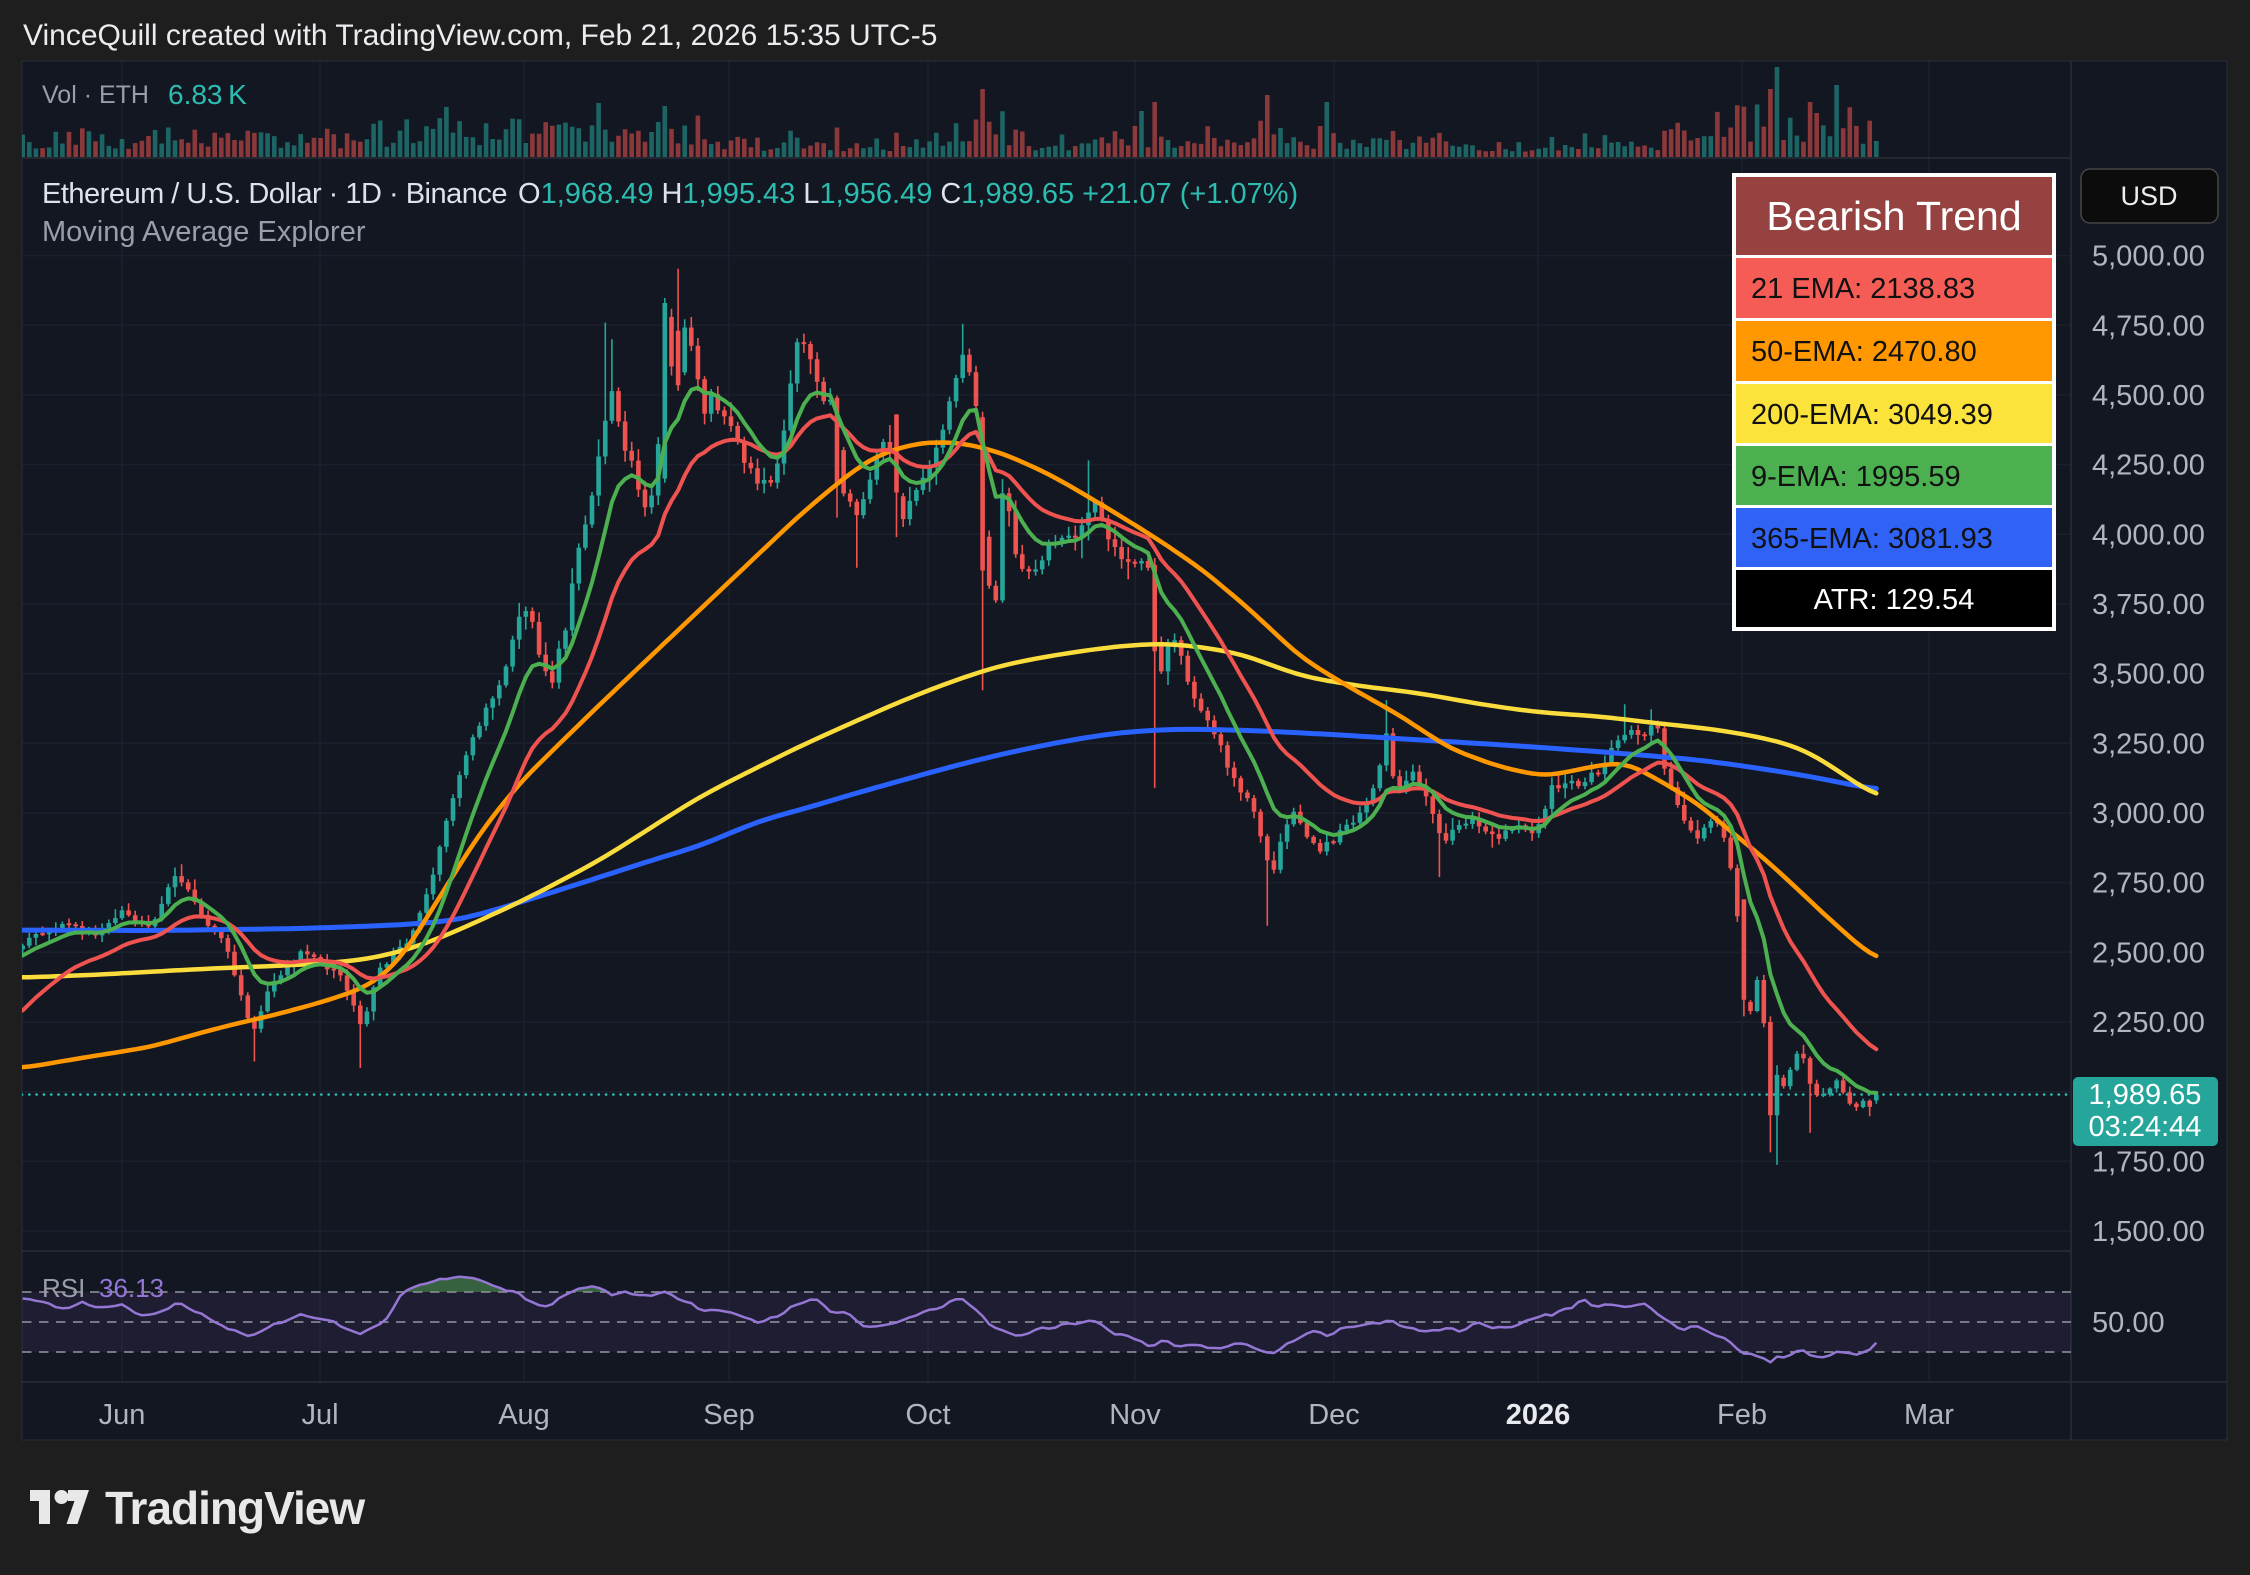 Image resolution: width=2250 pixels, height=1575 pixels. Describe the element at coordinates (1538, 1415) in the screenshot. I see `svg-text: 2026` at that location.